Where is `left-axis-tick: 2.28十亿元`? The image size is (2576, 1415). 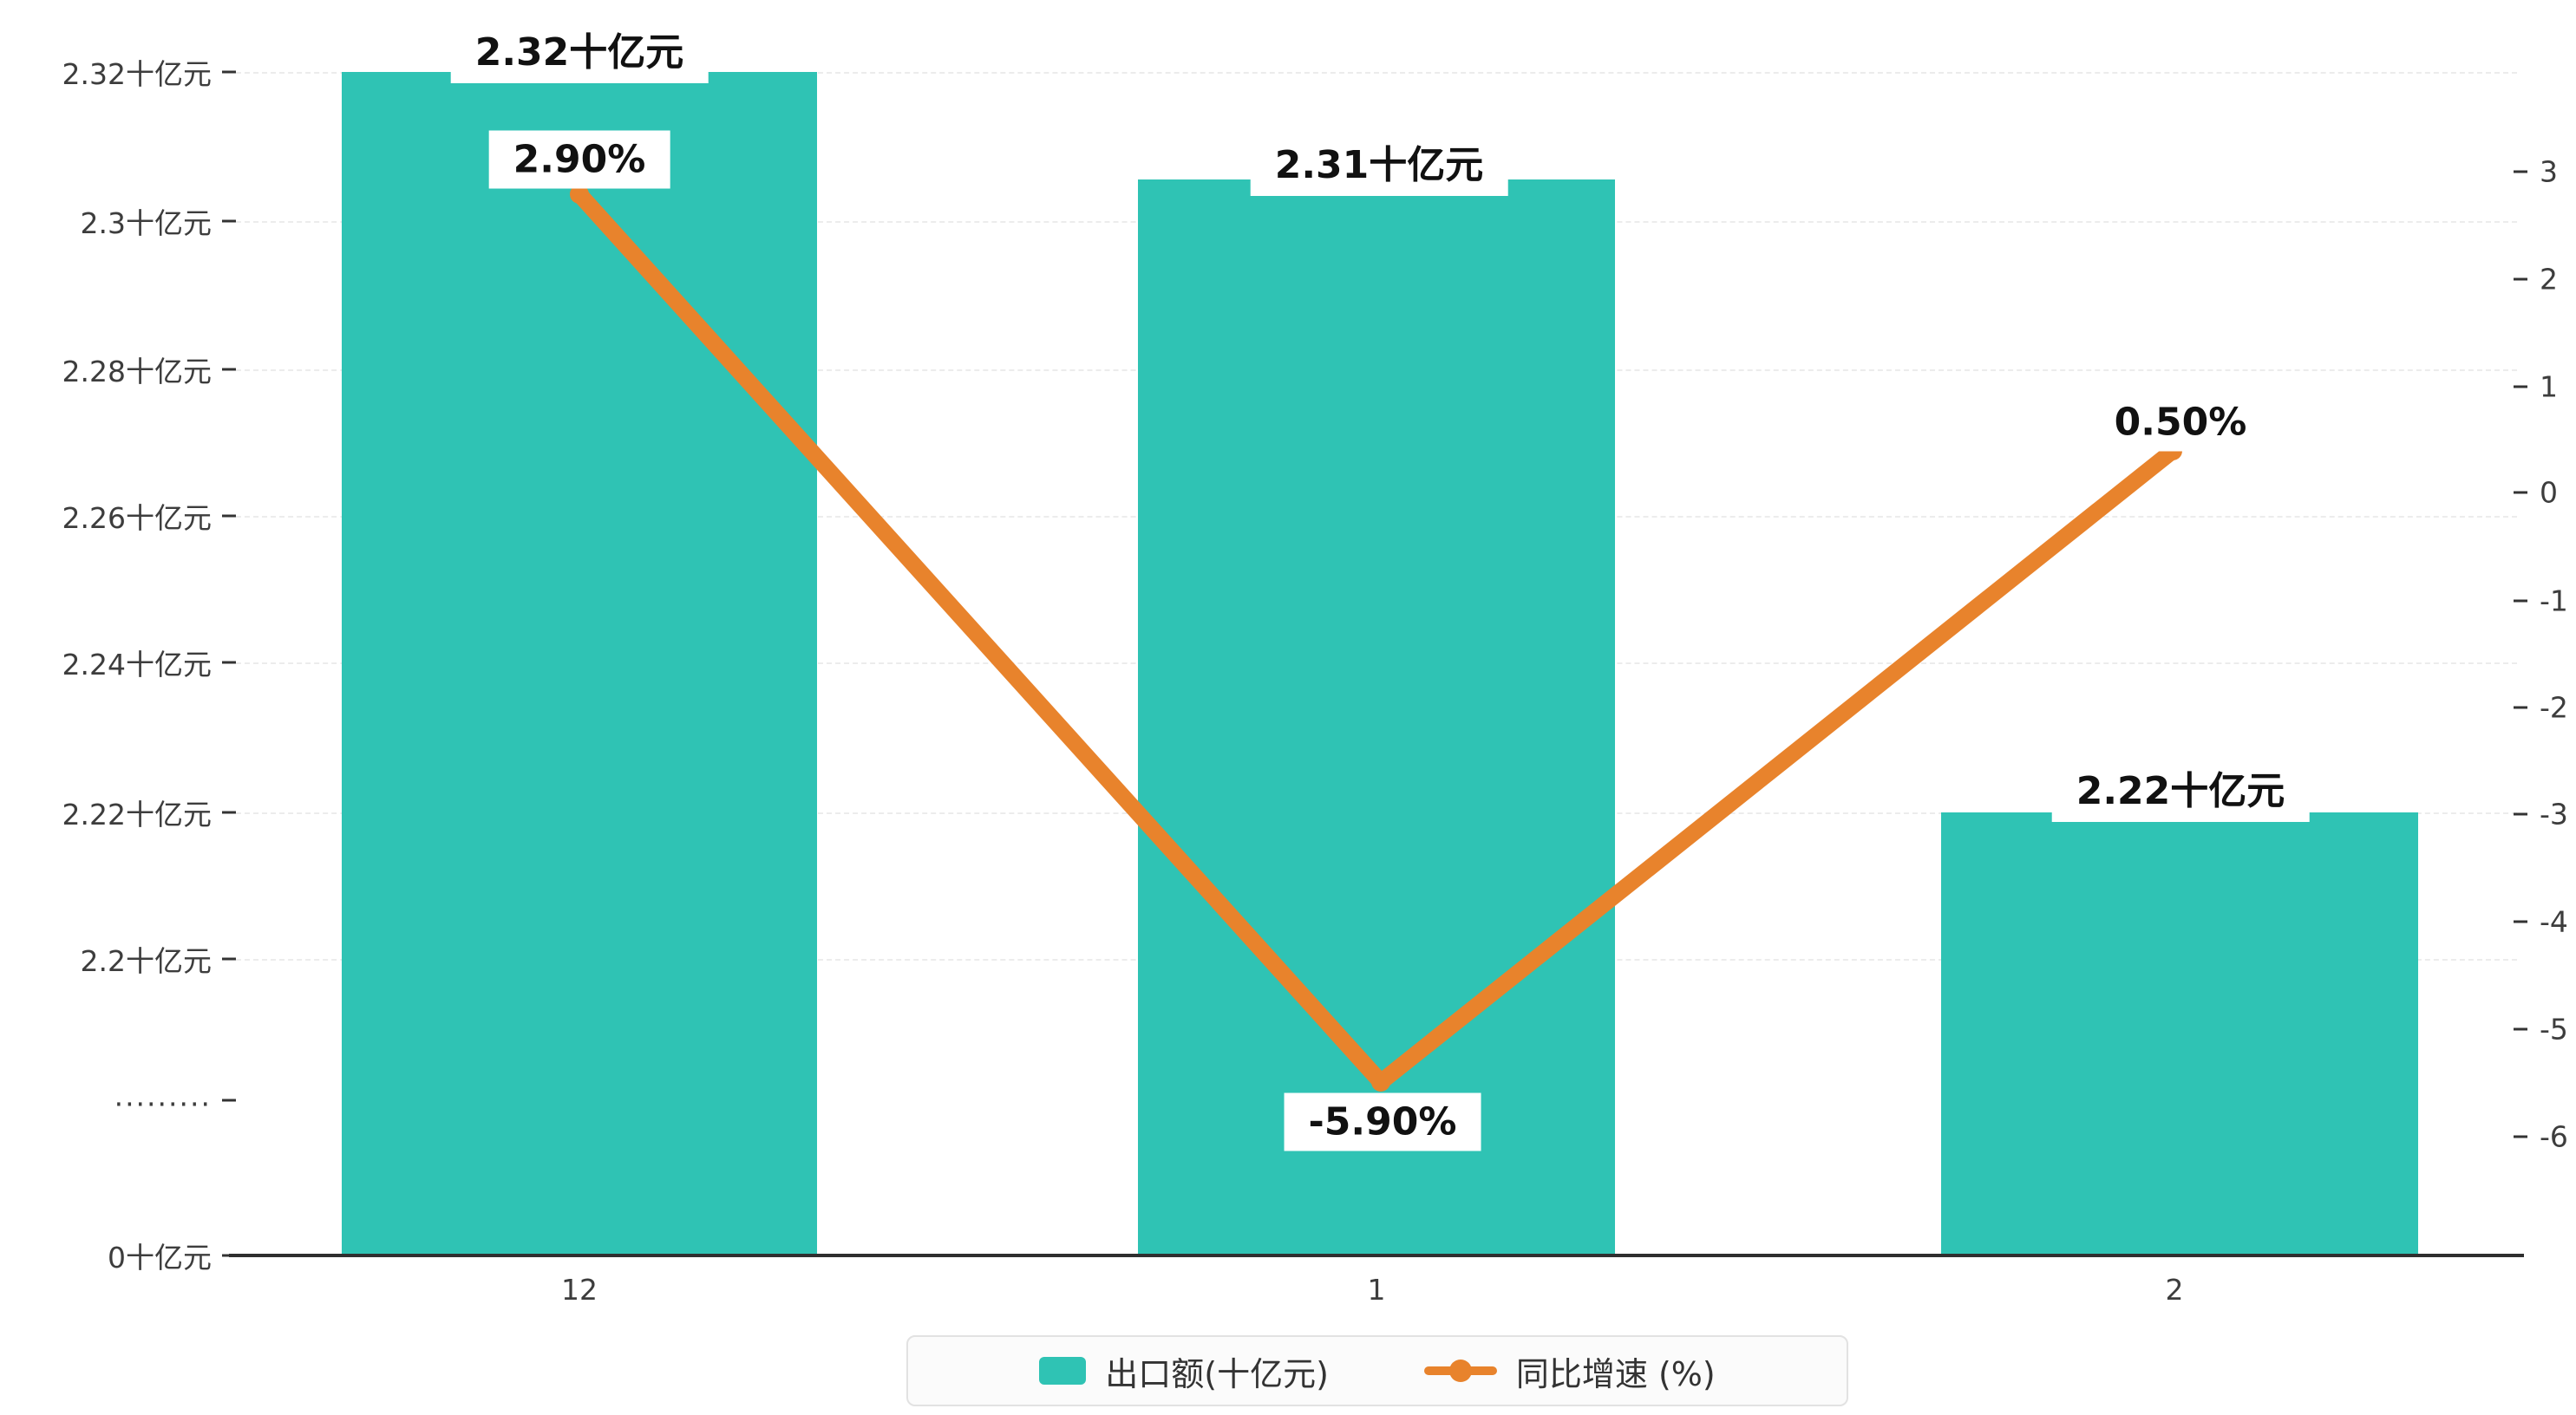 left-axis-tick: 2.28十亿元 is located at coordinates (137, 371).